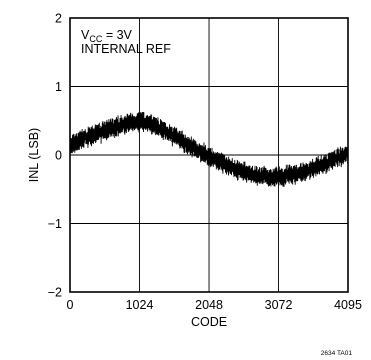 The width and height of the screenshot is (371, 360). Describe the element at coordinates (70, 305) in the screenshot. I see `x-tick-label: 0` at that location.